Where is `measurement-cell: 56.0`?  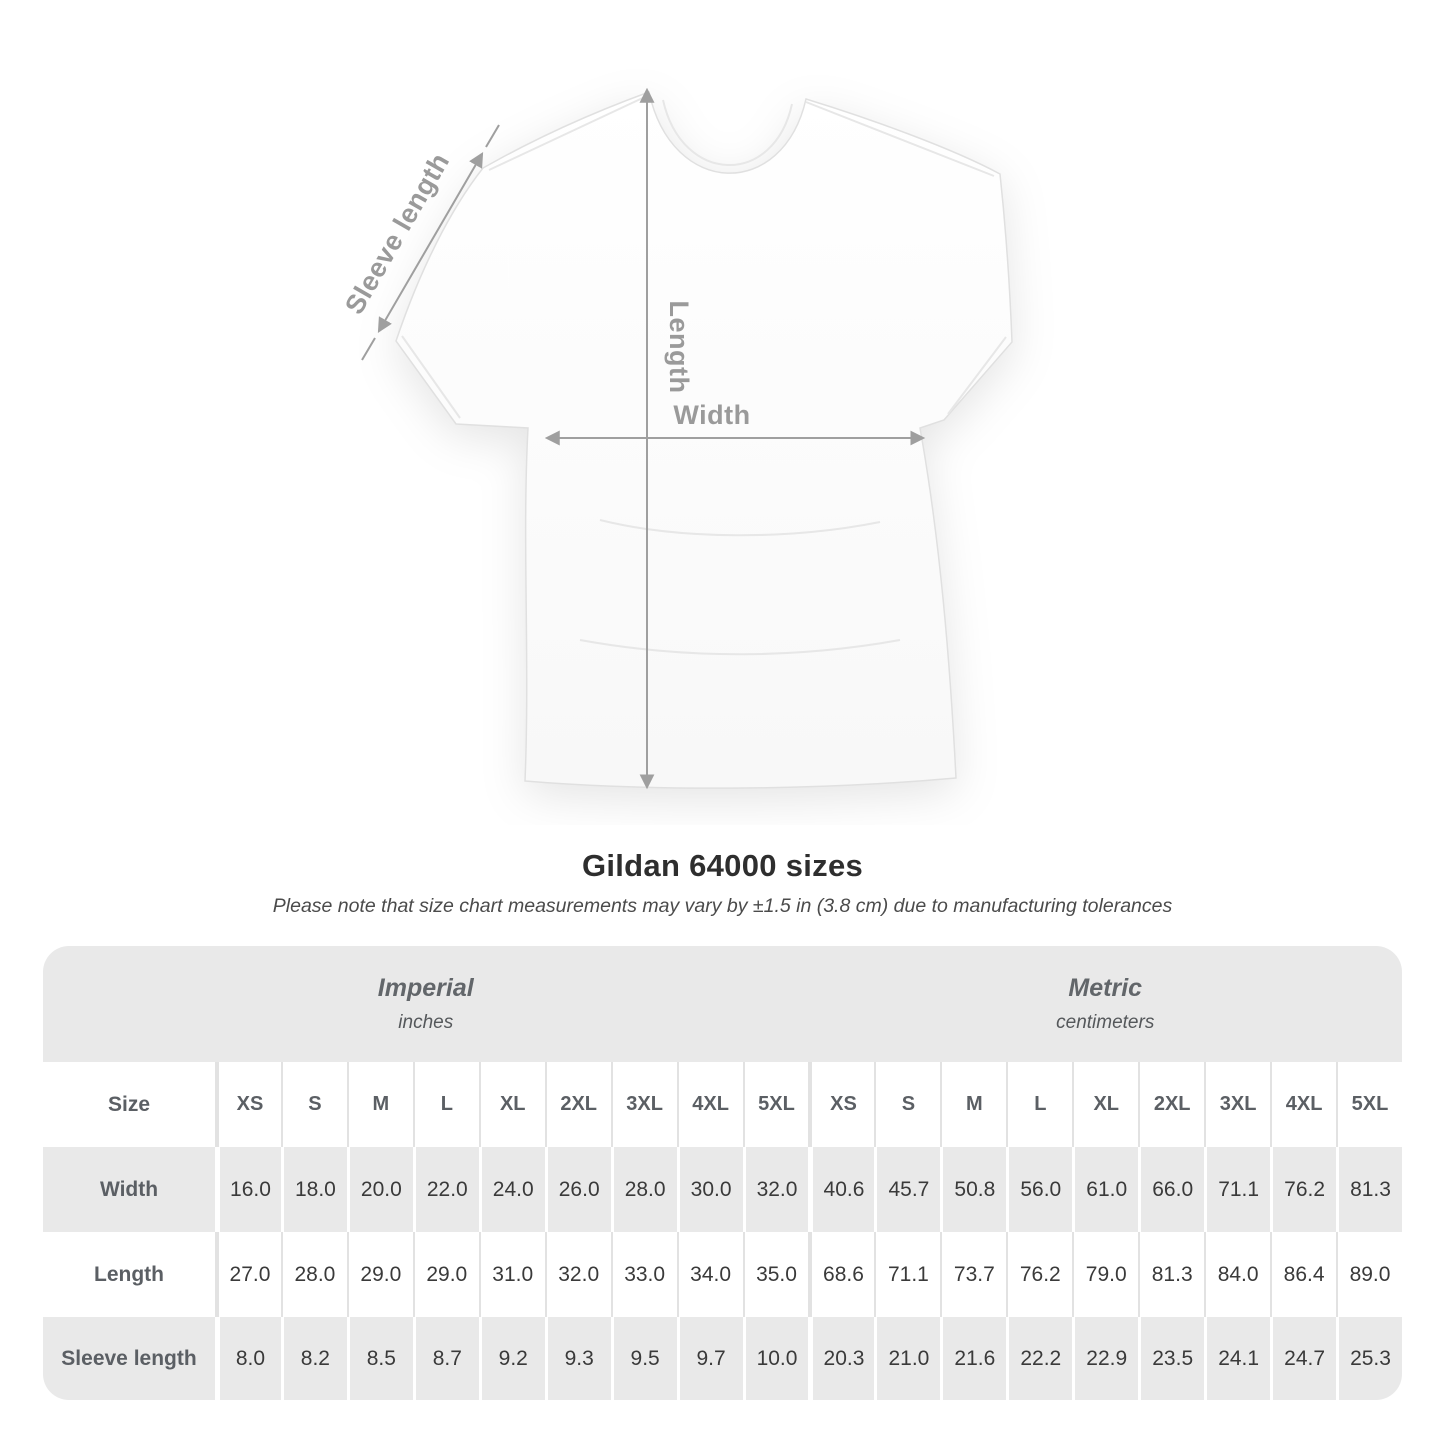 measurement-cell: 56.0 is located at coordinates (1039, 1189).